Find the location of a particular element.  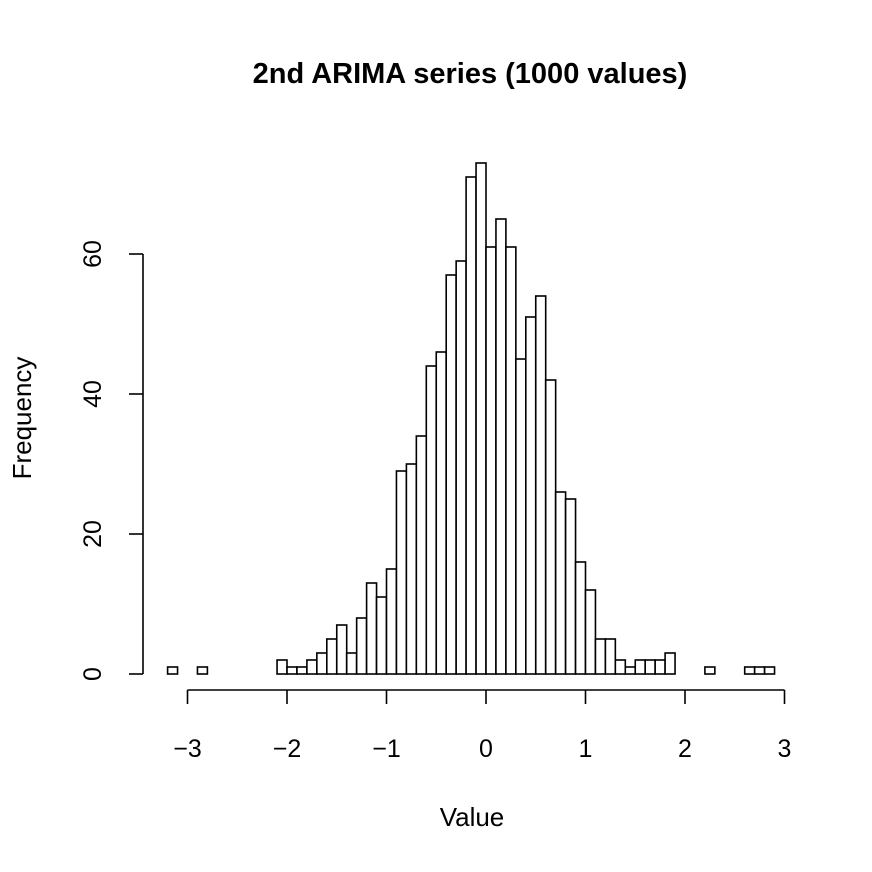

x-axis: −3 −2 −1 0 1 2 3 is located at coordinates (482, 726).